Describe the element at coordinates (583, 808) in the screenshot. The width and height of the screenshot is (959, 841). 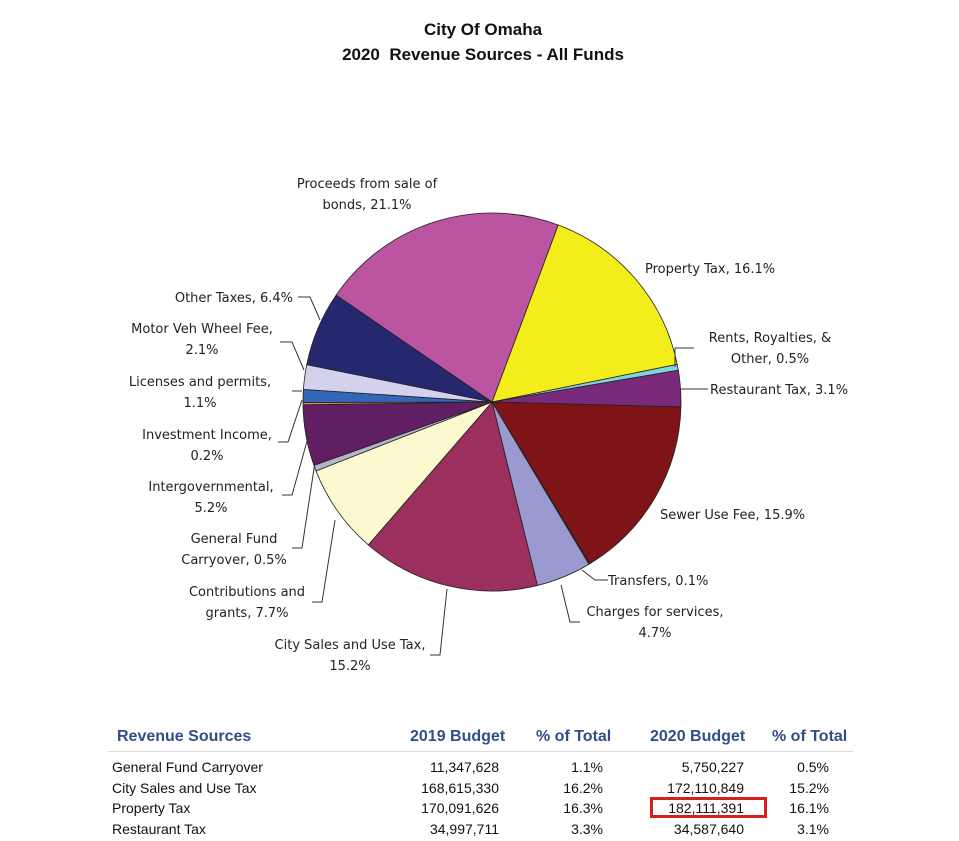
I see `table-cell: 16.3%` at that location.